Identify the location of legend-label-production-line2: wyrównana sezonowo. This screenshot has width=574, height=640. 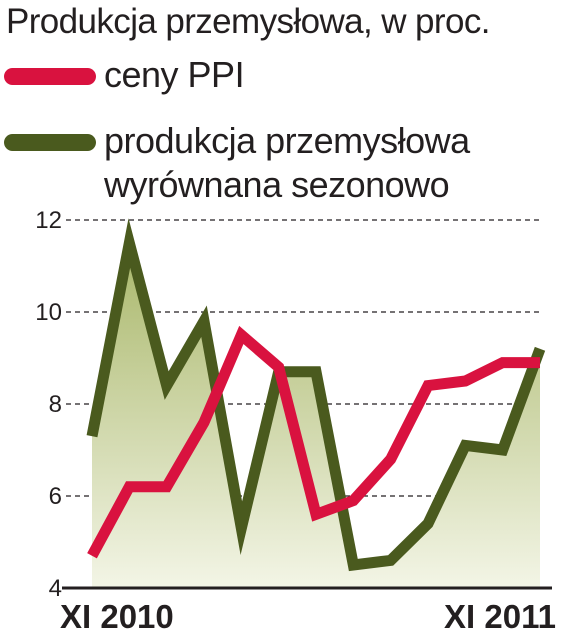
(277, 184).